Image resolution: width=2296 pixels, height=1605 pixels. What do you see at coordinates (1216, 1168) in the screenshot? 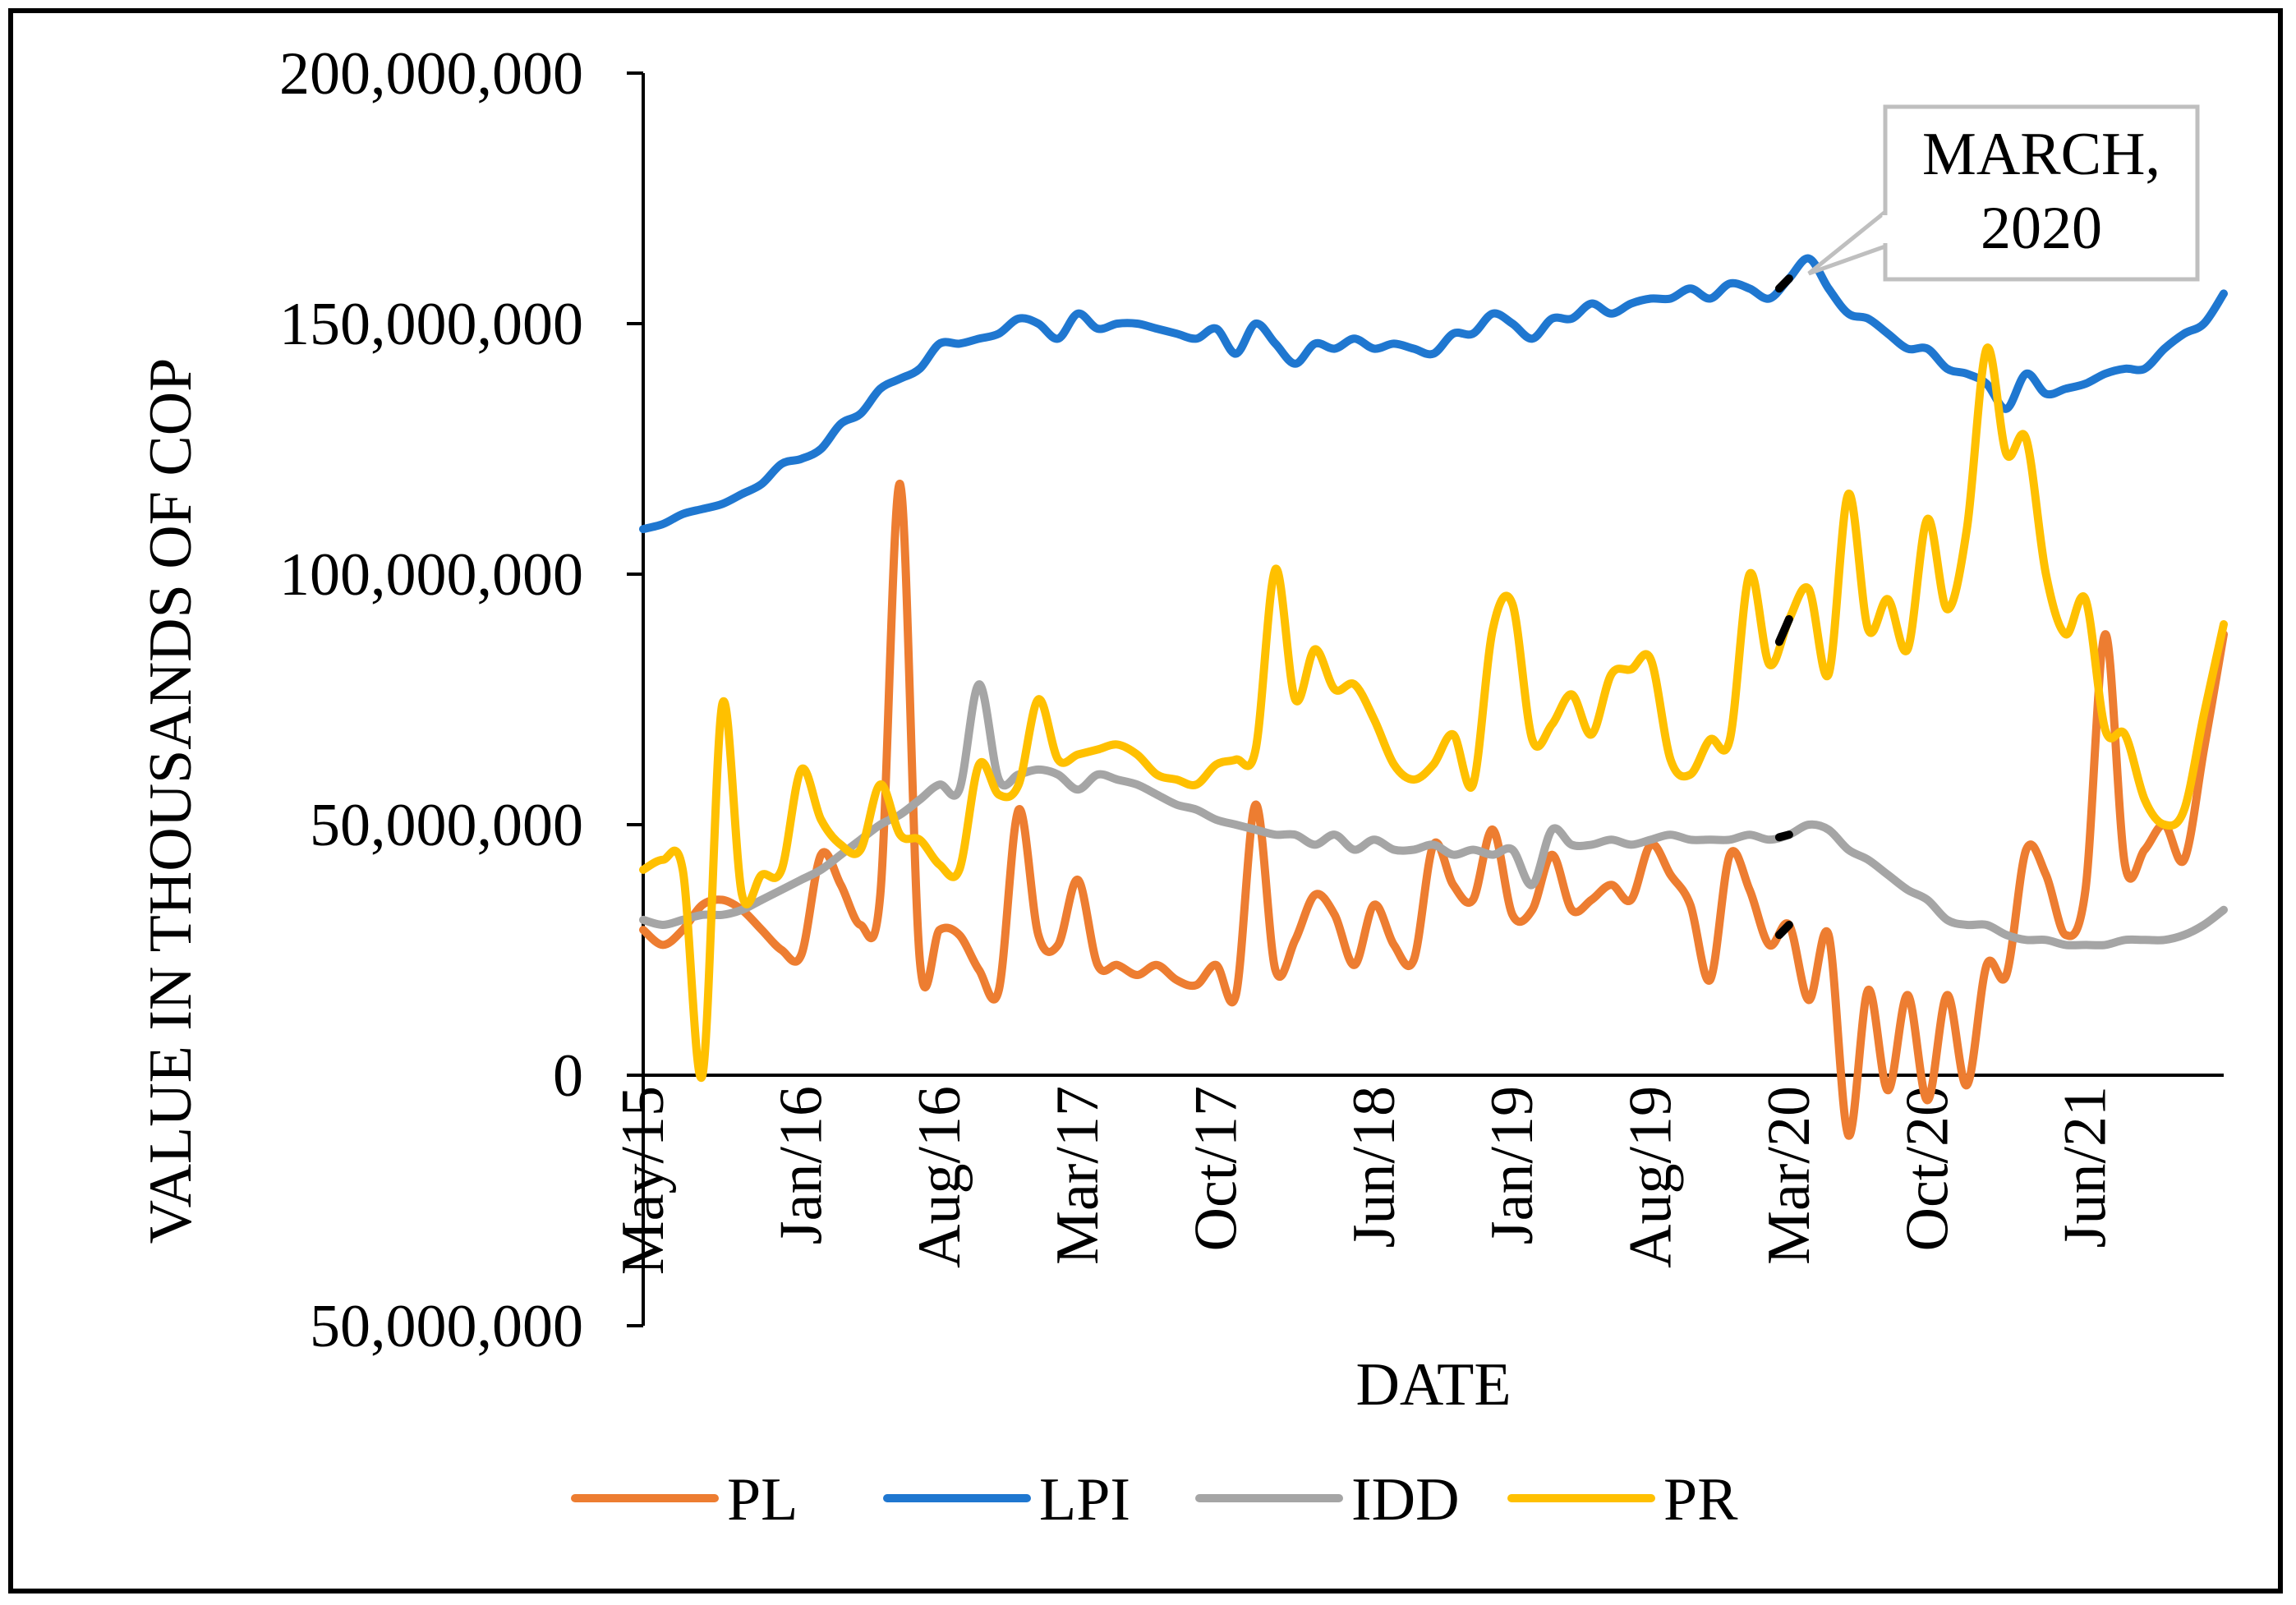
I see `x-tick-label: Oct/17` at bounding box center [1216, 1168].